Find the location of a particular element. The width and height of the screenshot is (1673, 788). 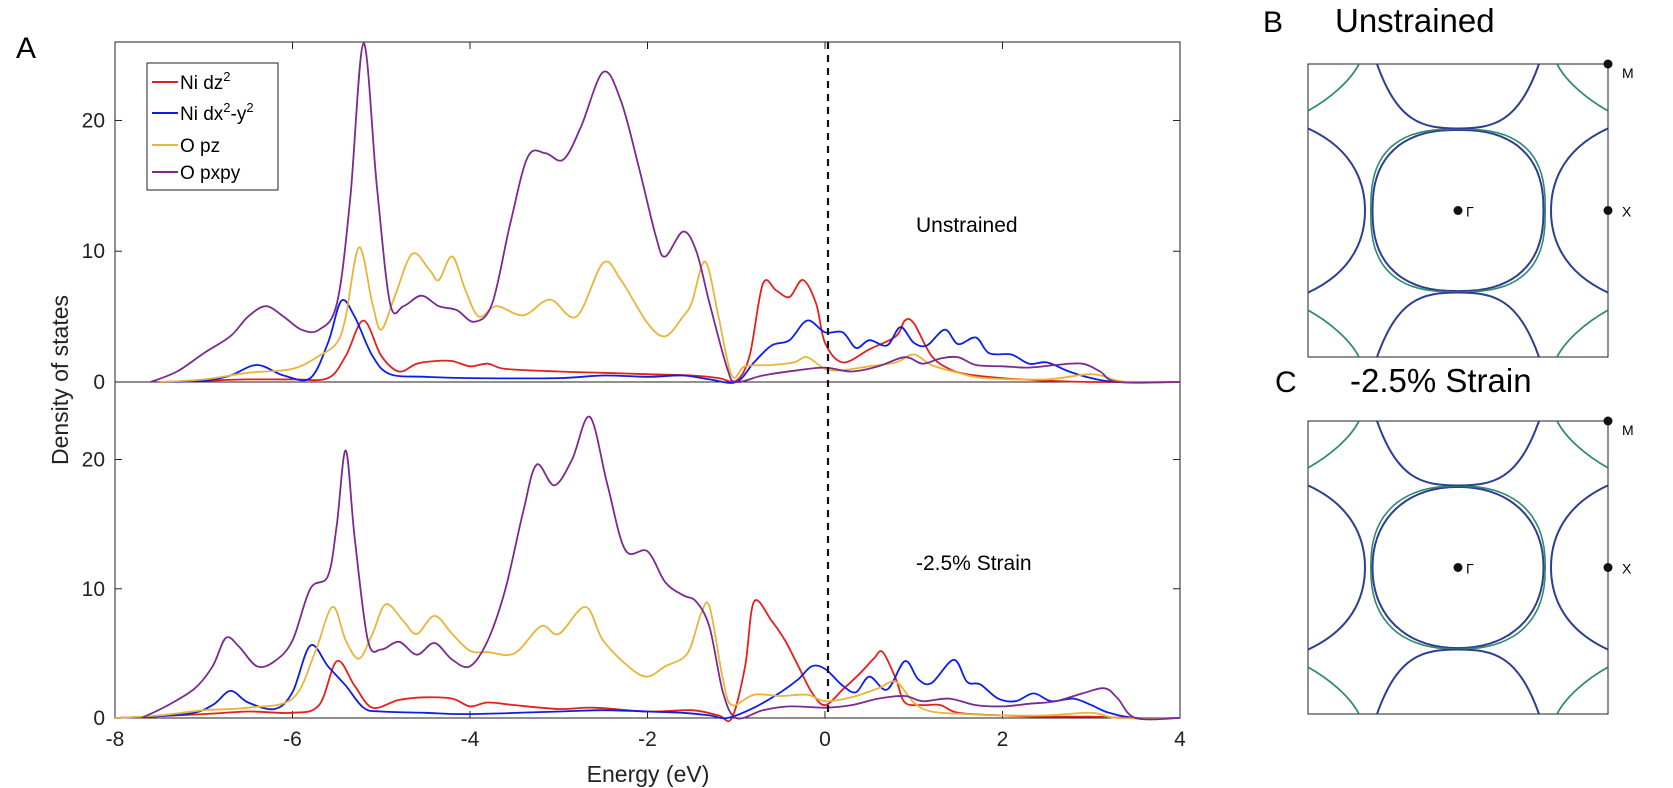

series-ni-dz2-strained is located at coordinates (647, 661).